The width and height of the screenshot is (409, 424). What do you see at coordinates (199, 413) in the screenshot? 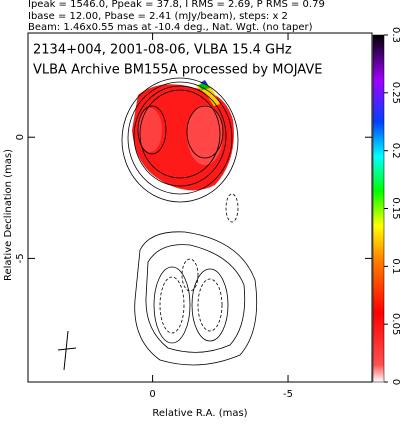
I see `x-axis-label: Relative R.A. (mas)` at bounding box center [199, 413].